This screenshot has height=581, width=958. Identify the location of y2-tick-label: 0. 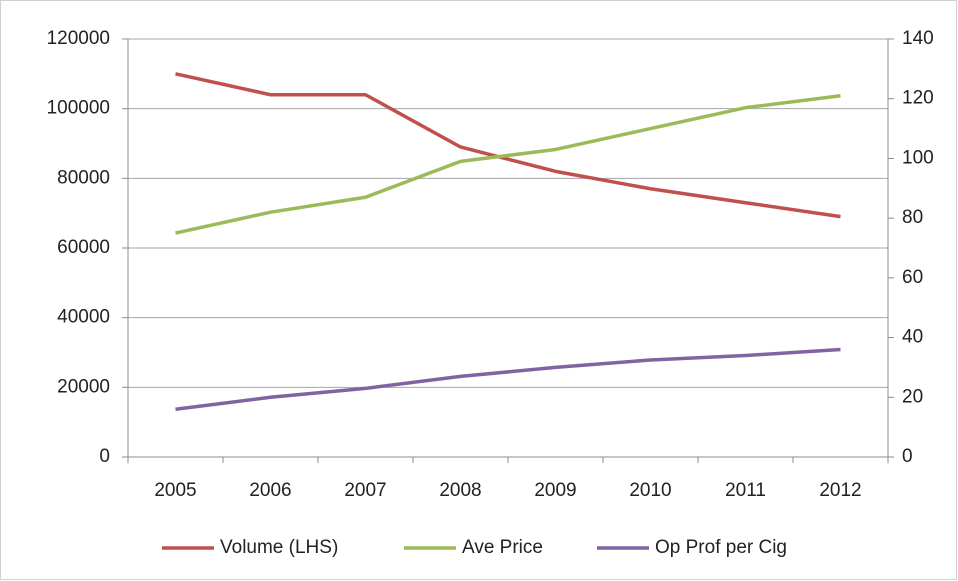
(907, 456).